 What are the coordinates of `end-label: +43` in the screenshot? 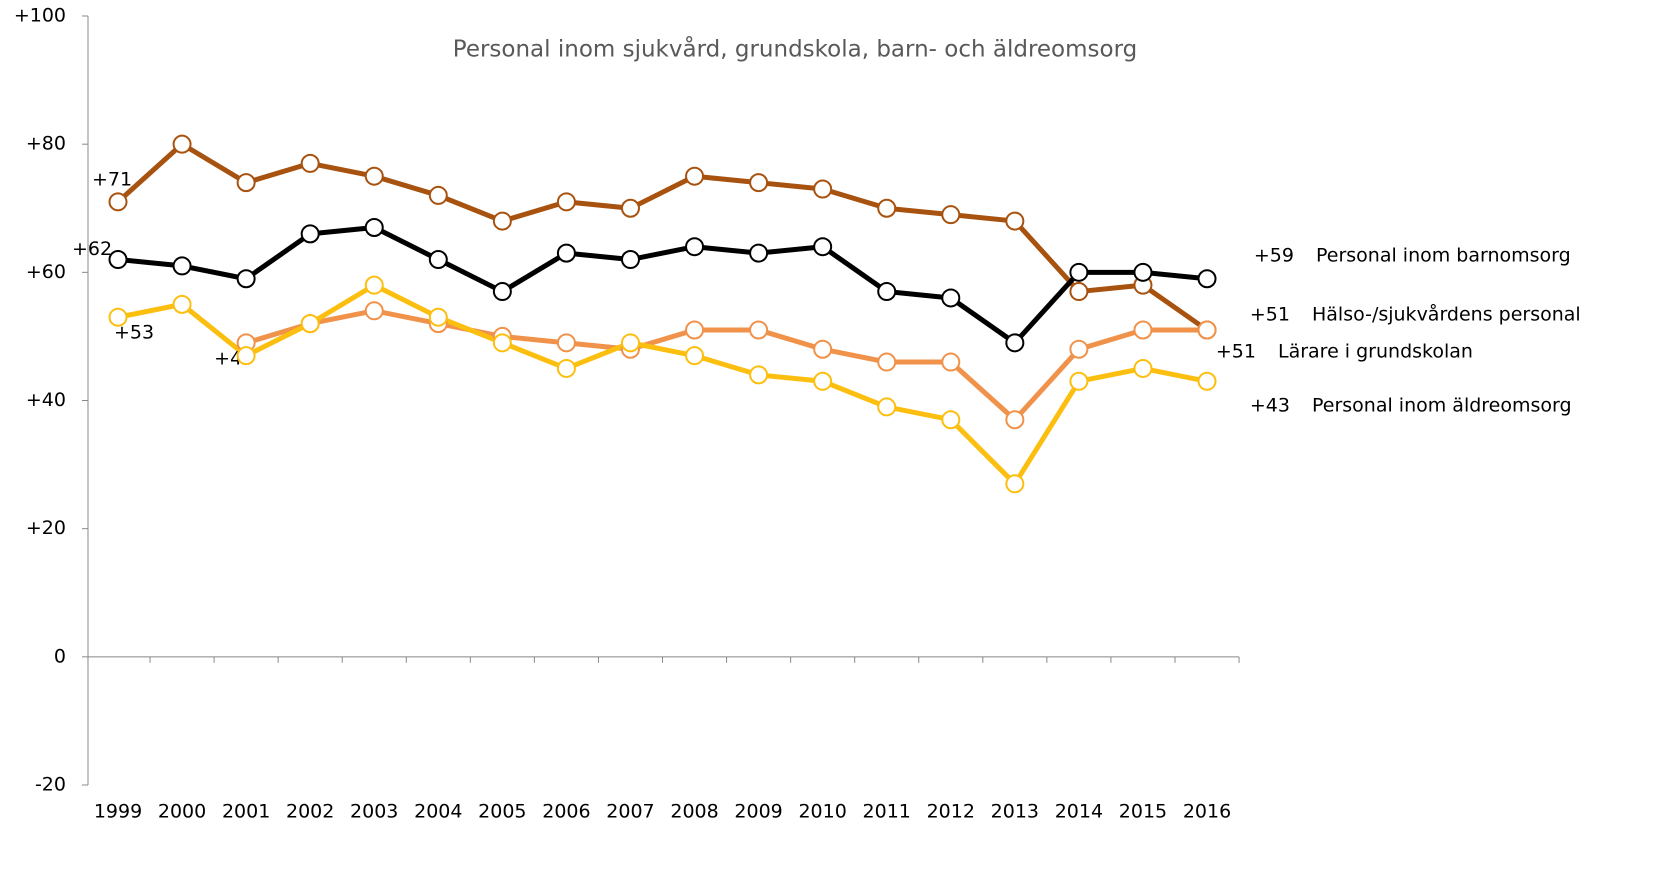 It's located at (1270, 406).